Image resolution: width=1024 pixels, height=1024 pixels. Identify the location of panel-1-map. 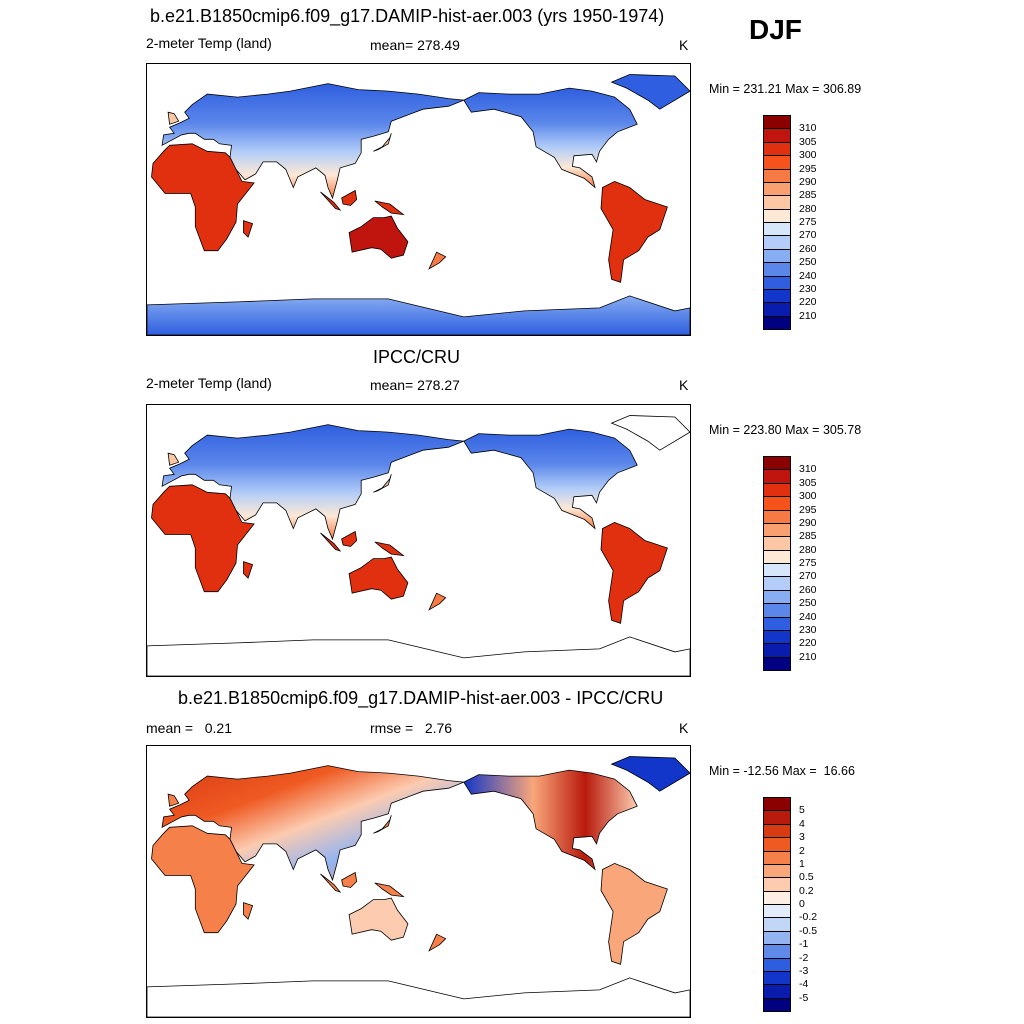
(418, 199).